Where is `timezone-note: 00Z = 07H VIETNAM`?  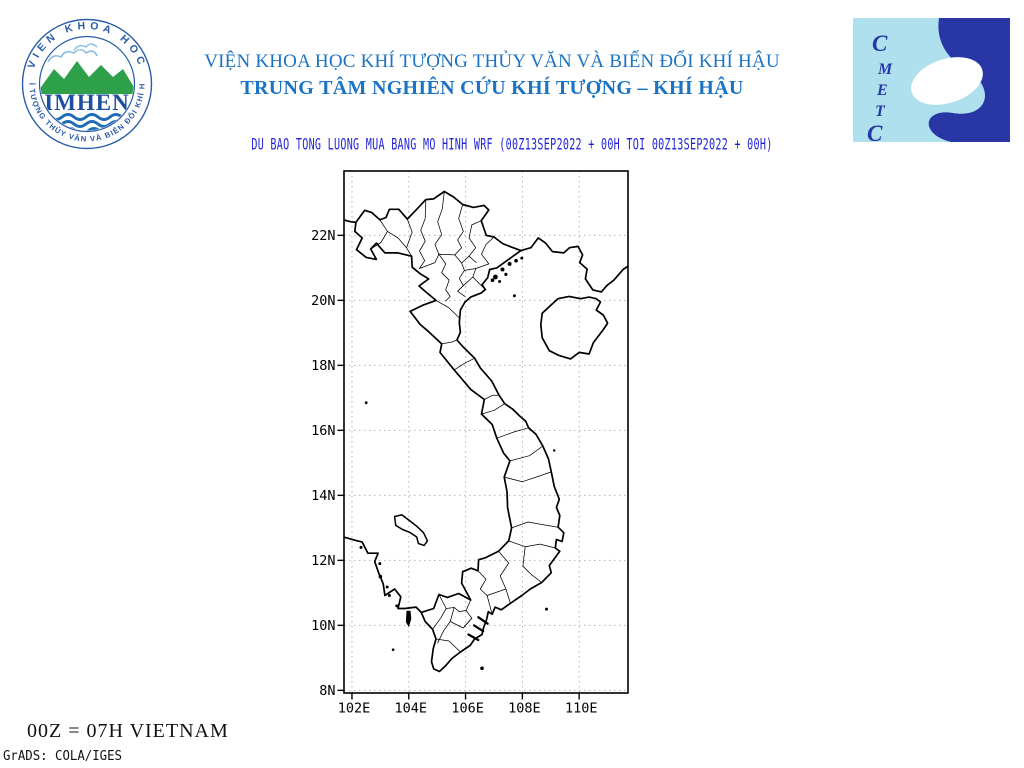
timezone-note: 00Z = 07H VIETNAM is located at coordinates (128, 731).